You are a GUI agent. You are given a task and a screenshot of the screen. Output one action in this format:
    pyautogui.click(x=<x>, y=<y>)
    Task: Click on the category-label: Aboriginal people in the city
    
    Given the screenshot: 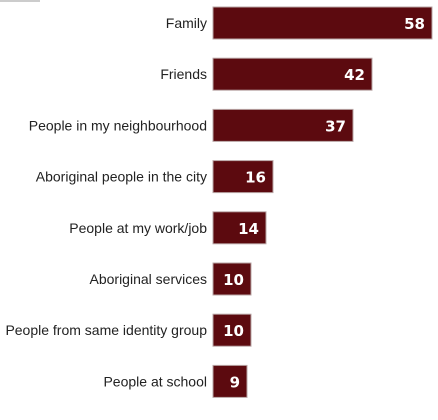 What is the action you would take?
    pyautogui.click(x=121, y=177)
    